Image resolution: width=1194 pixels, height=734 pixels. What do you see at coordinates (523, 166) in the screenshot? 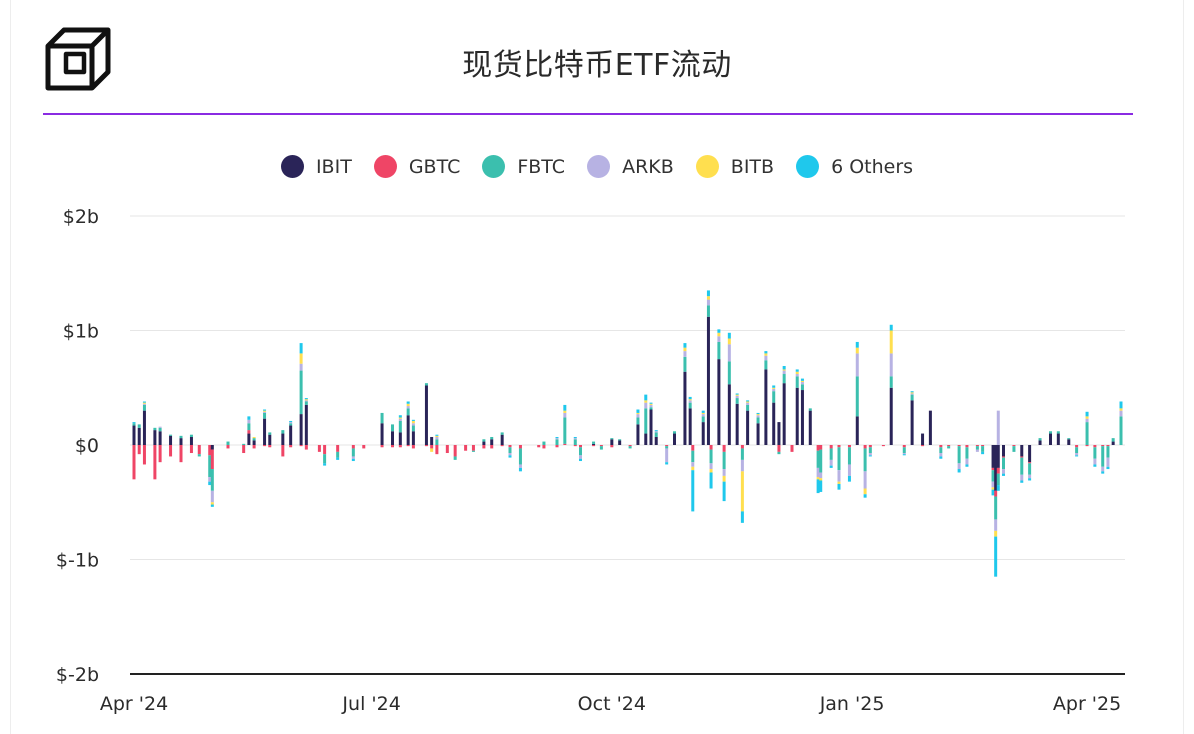
I see `legend-item-fbtc: FBTC` at bounding box center [523, 166].